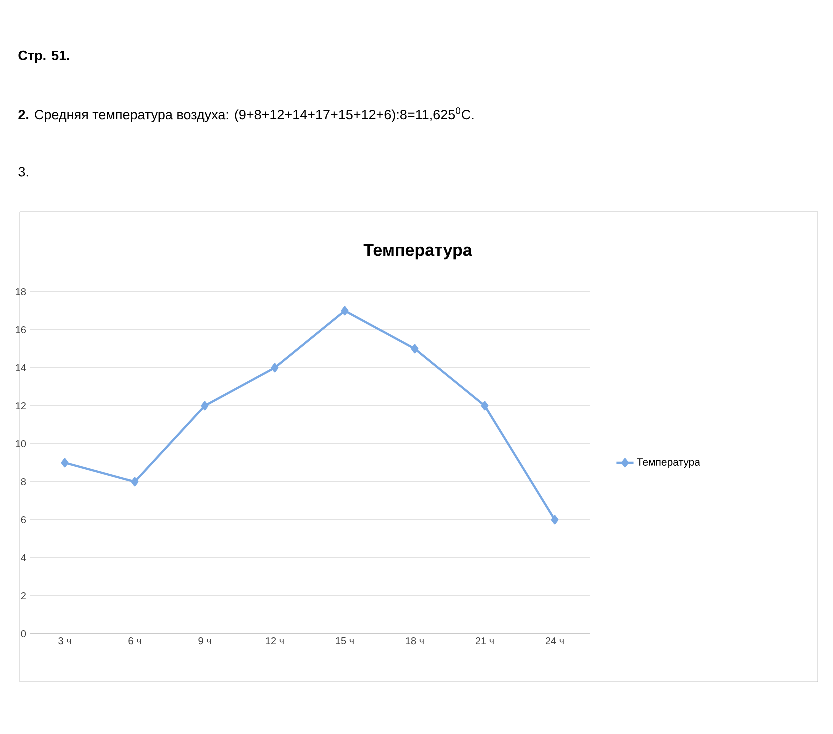  Describe the element at coordinates (23, 482) in the screenshot. I see `y-tick-label: 8` at that location.